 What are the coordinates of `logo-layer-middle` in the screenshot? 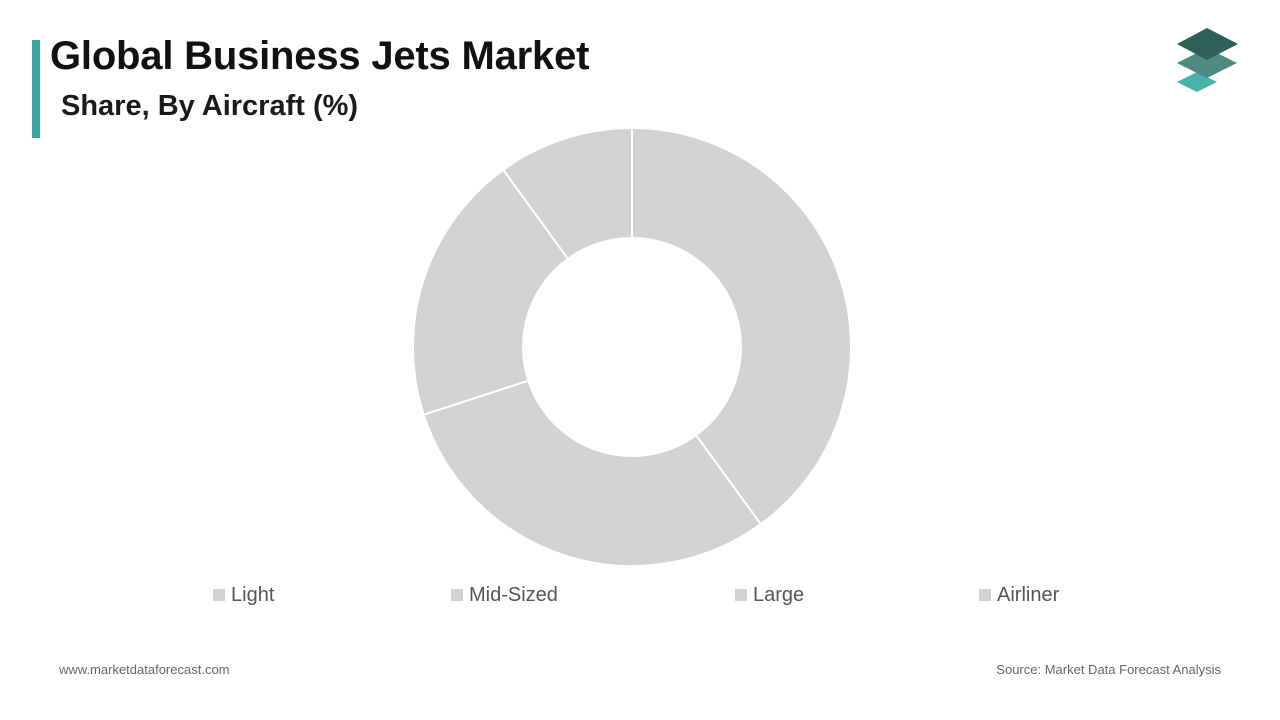 It's located at (1207, 63).